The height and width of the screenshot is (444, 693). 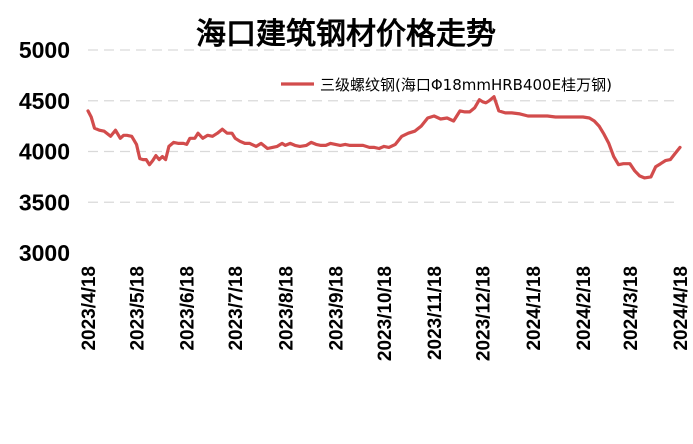 What do you see at coordinates (346, 34) in the screenshot?
I see `chart-title: 海口建筑钢材价格走势` at bounding box center [346, 34].